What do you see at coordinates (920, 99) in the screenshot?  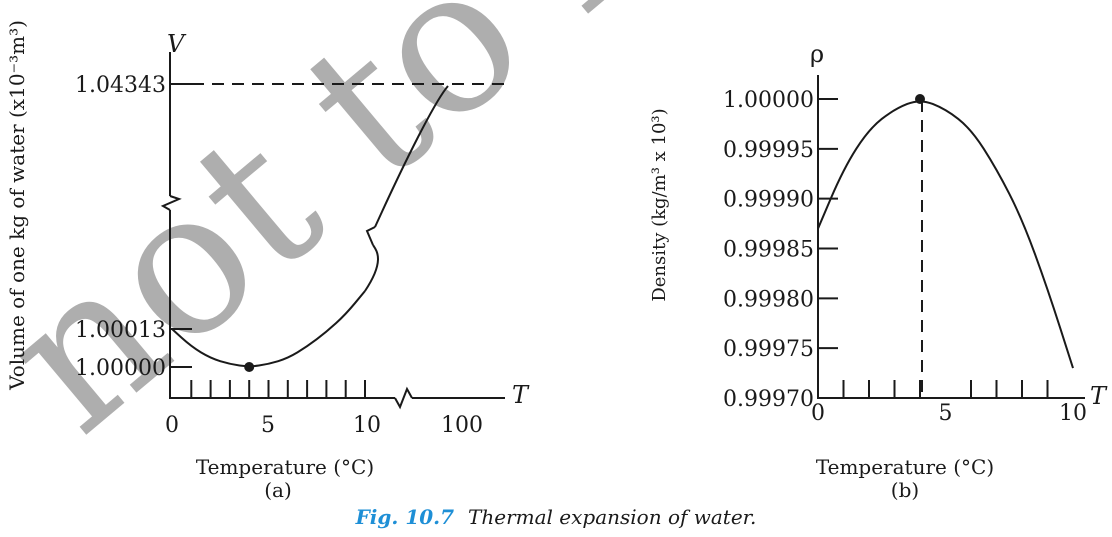 I see `chart-b-marked-point` at bounding box center [920, 99].